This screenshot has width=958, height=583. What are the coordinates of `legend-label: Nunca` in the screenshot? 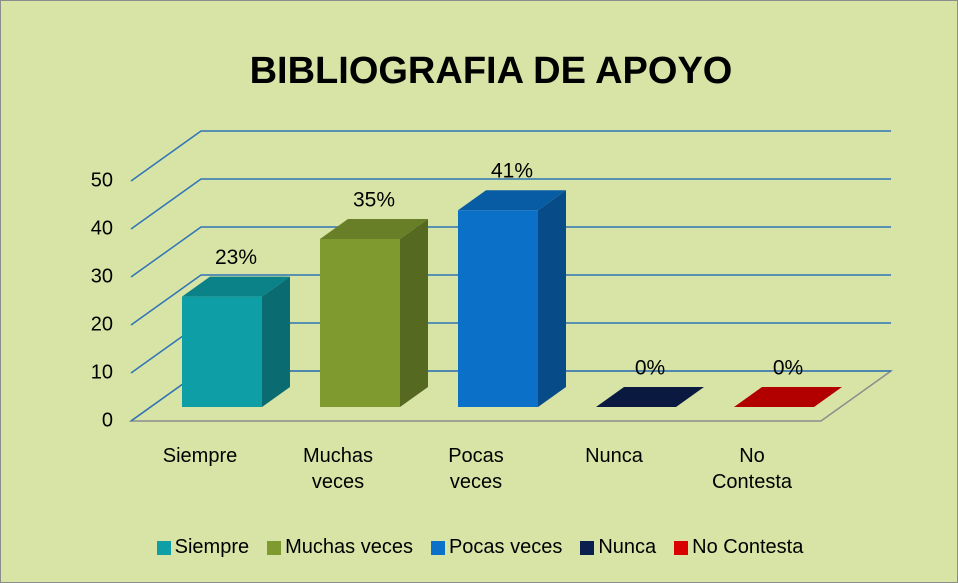 It's located at (627, 547).